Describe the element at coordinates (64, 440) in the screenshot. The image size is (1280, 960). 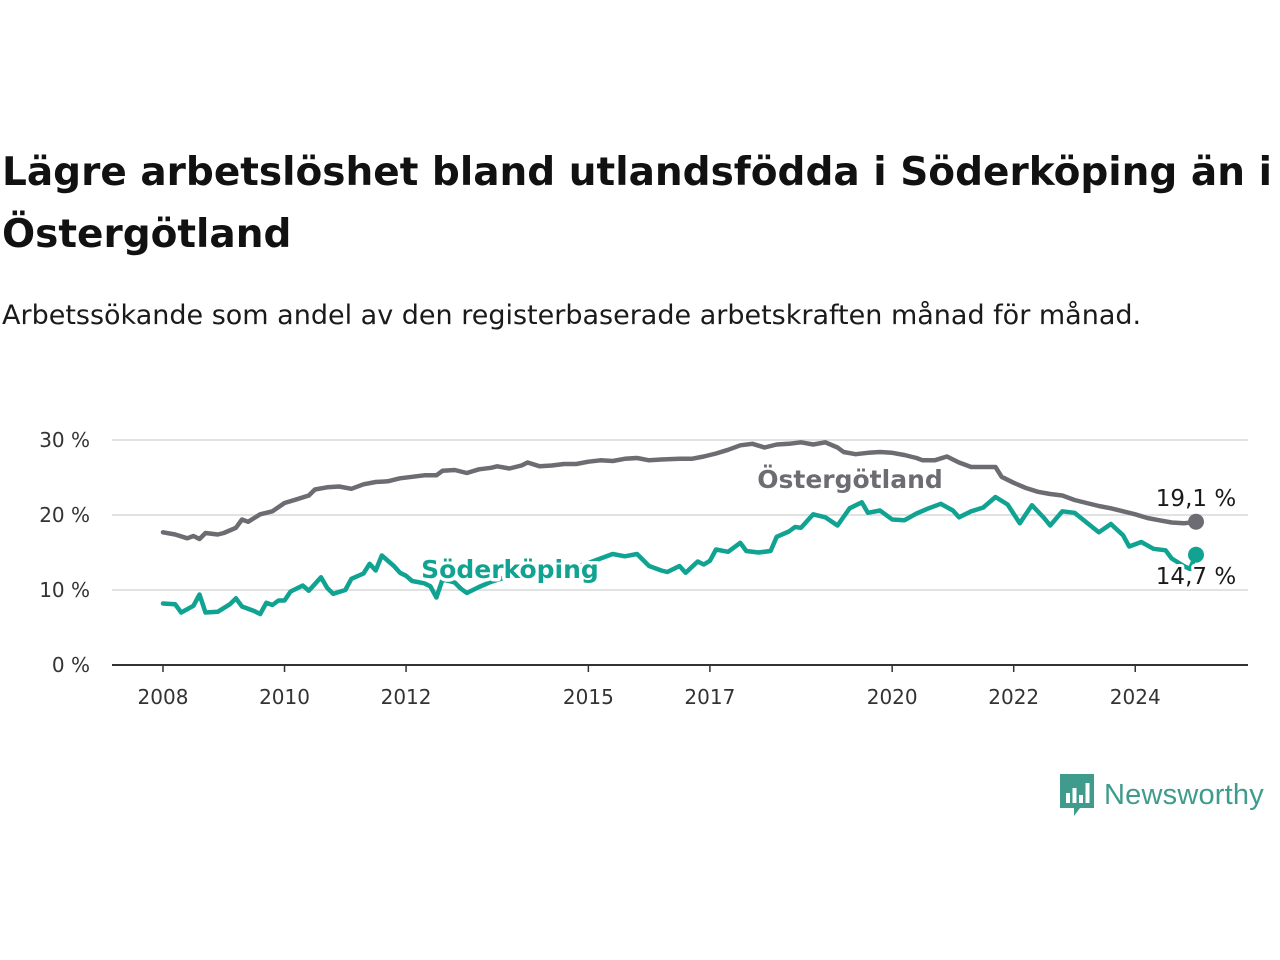
I see `y-tick-label: 30 %` at that location.